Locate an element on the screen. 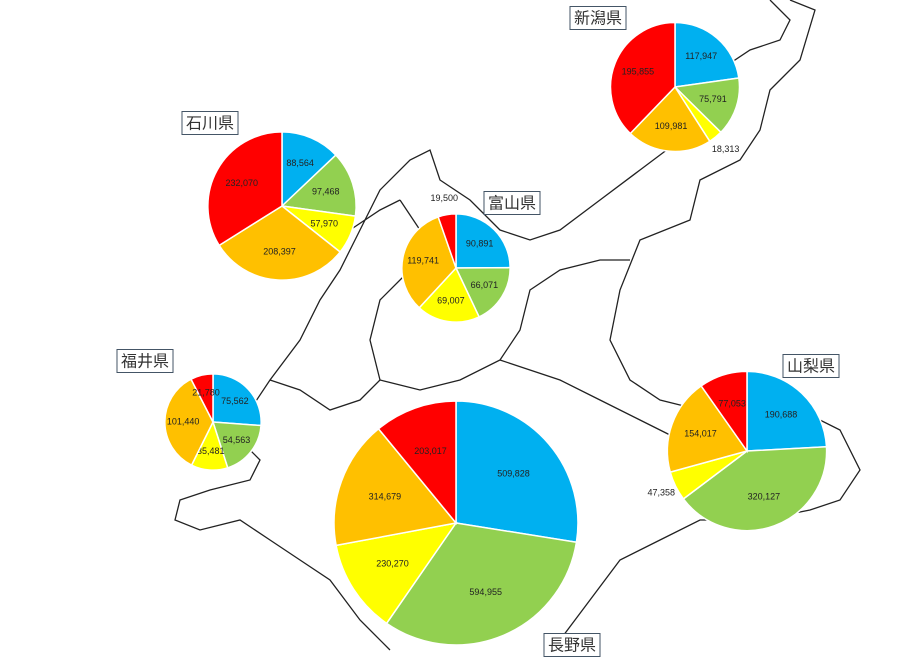  value-label: 119,741 is located at coordinates (423, 261).